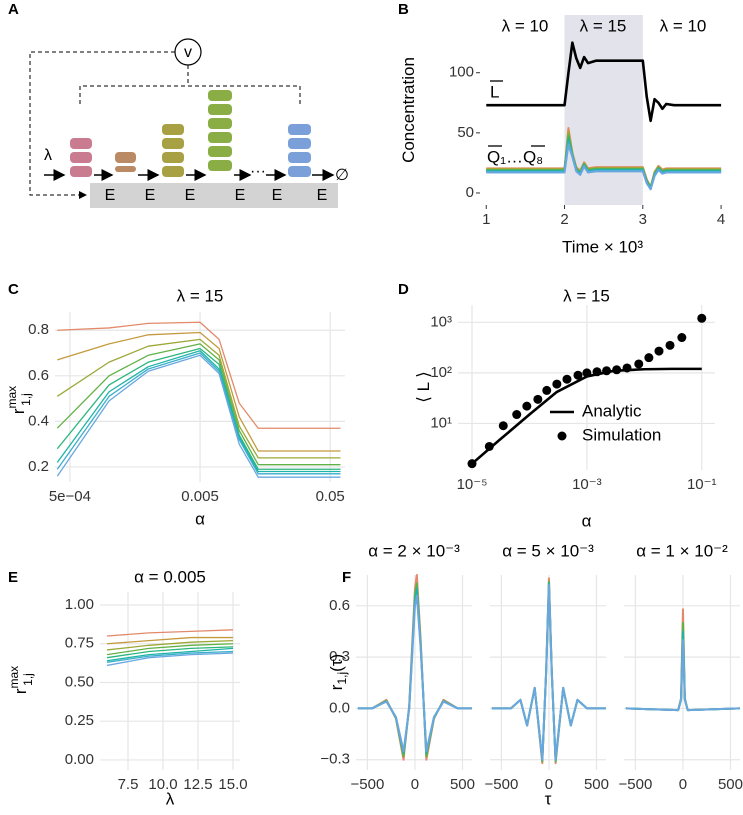  I want to click on input-label: λ, so click(48, 155).